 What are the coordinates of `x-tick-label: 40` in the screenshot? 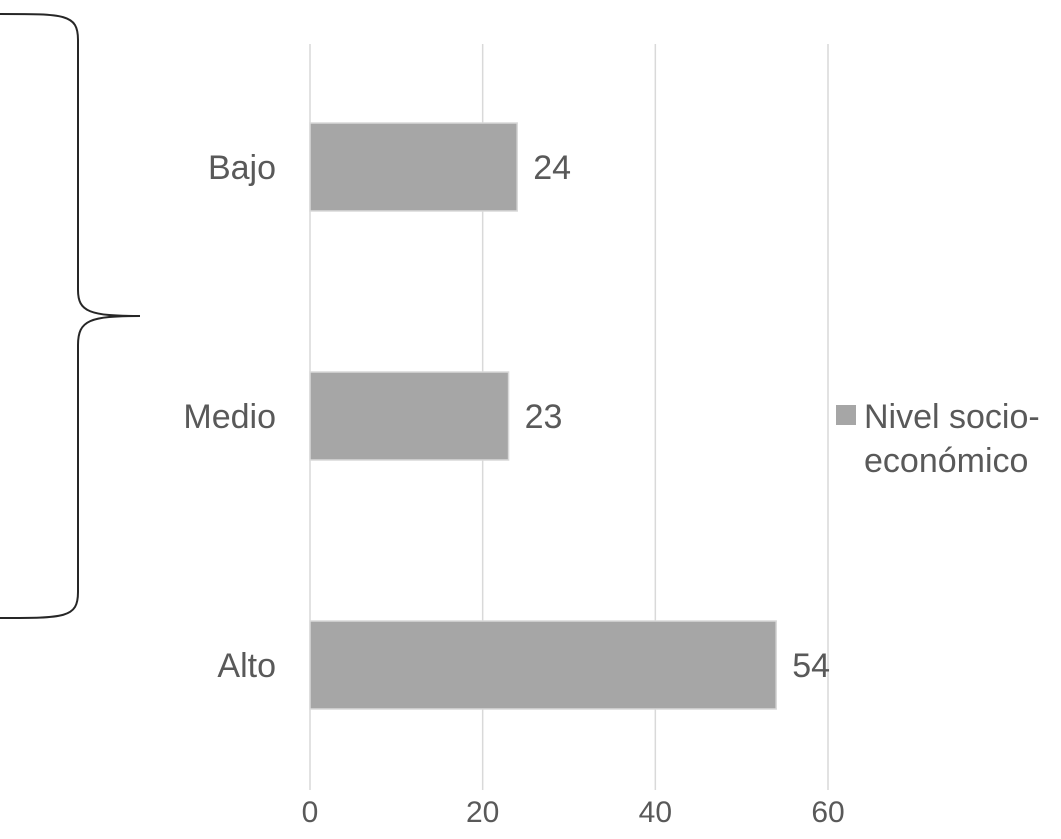 It's located at (655, 812).